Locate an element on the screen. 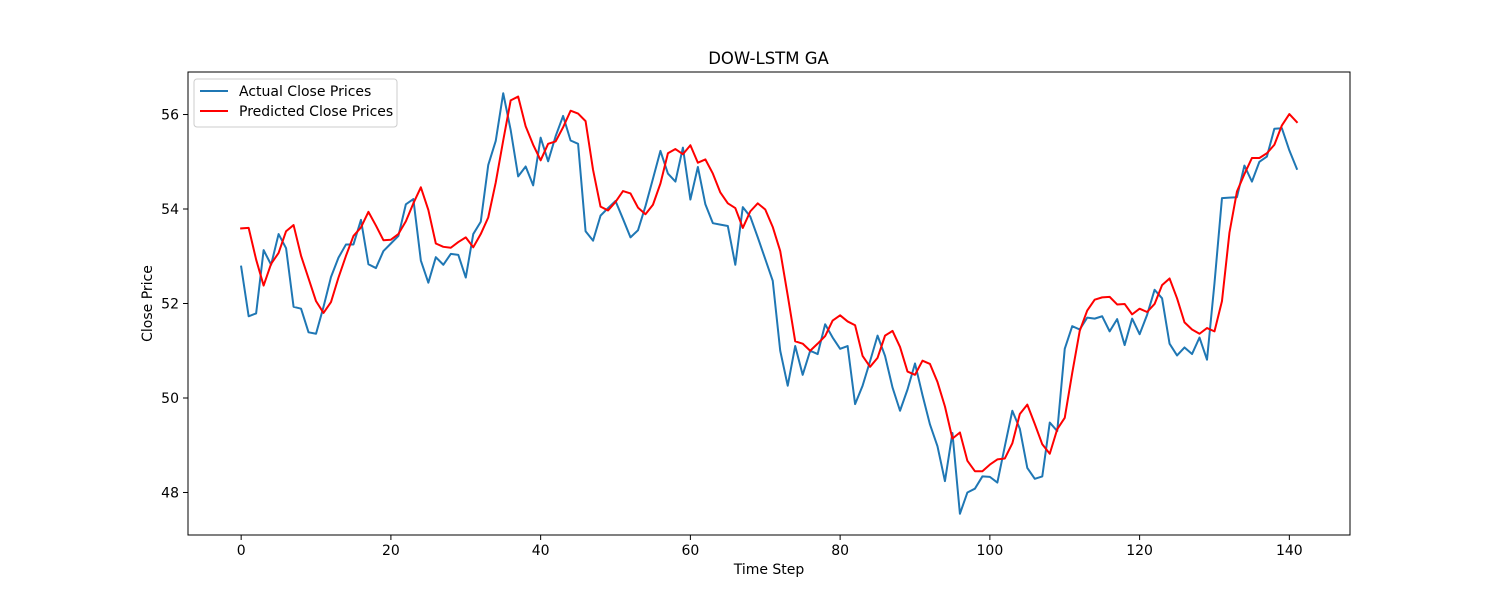 This screenshot has width=1500, height=600. legend-label-predicted: Predicted Close Prices is located at coordinates (316, 112).